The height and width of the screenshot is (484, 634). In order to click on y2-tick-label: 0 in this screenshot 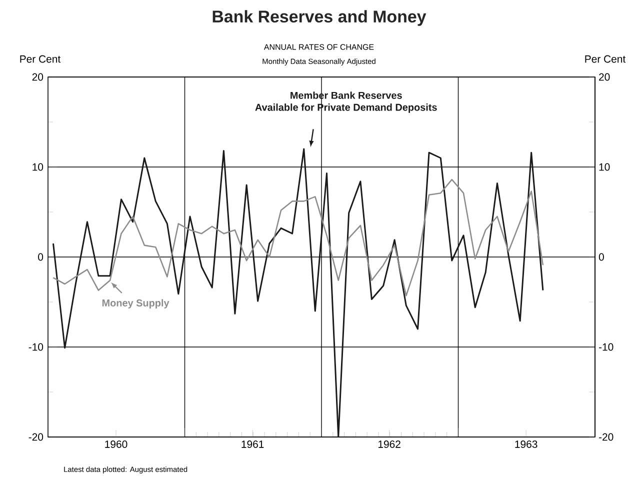, I will do `click(601, 257)`.